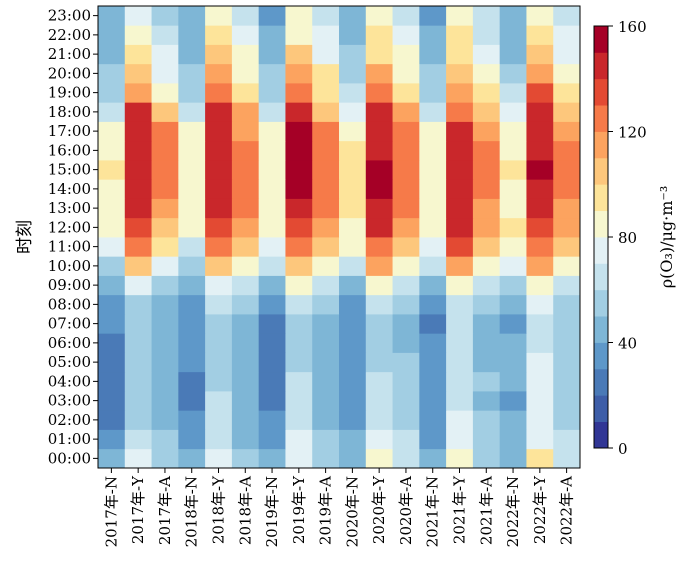 The image size is (700, 568). What do you see at coordinates (69, 458) in the screenshot?
I see `y-tick-label: 00:00` at bounding box center [69, 458].